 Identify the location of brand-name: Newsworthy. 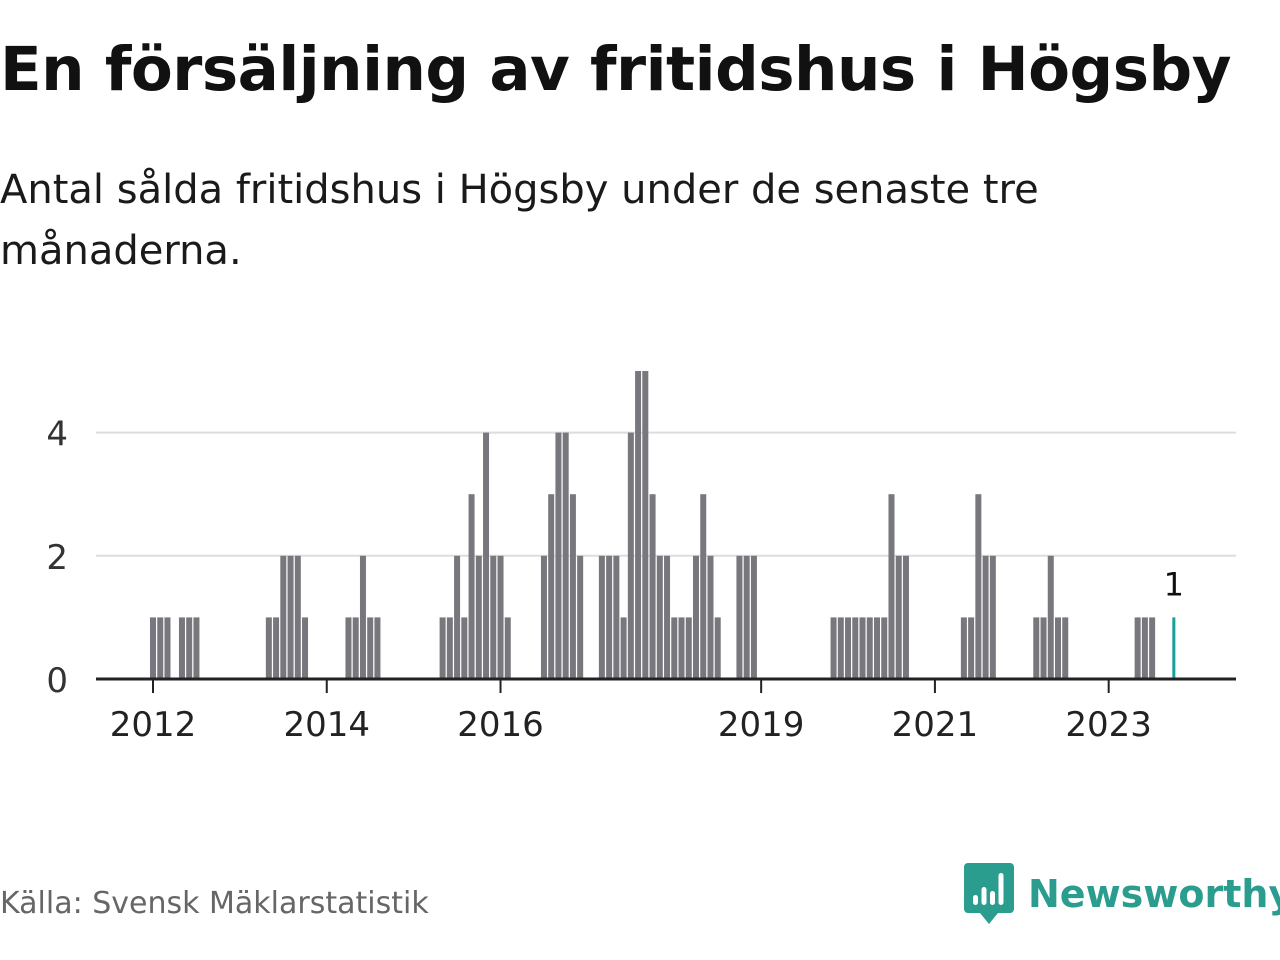
(1154, 894).